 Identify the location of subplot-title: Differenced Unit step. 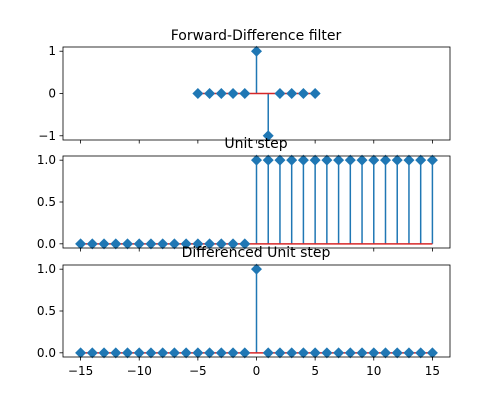
(256, 253).